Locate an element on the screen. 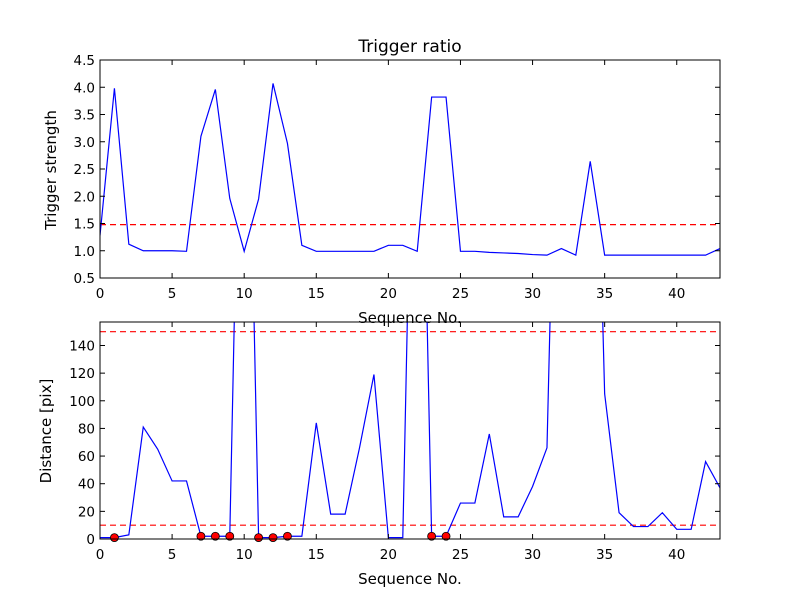  y-tick-label: 80 is located at coordinates (86, 429).